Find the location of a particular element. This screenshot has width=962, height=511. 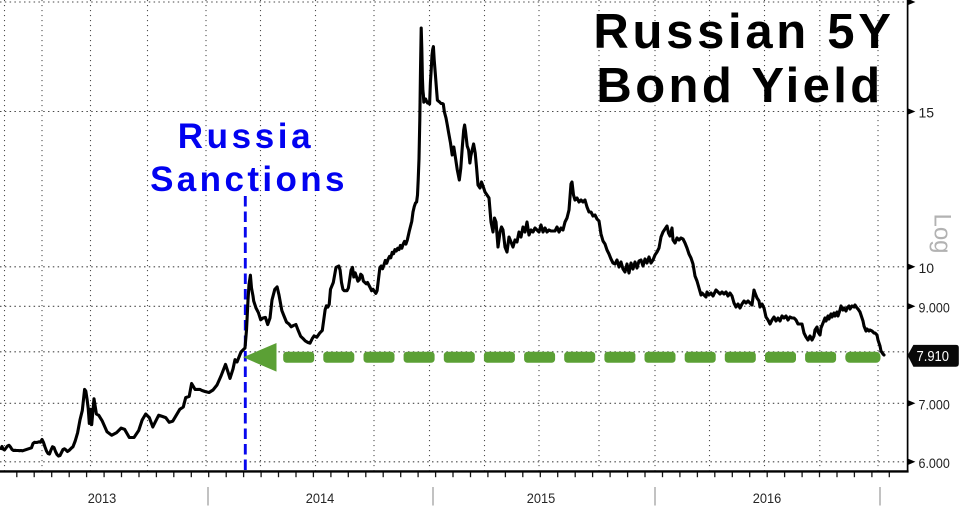

svg-text: 7.910 is located at coordinates (933, 357).